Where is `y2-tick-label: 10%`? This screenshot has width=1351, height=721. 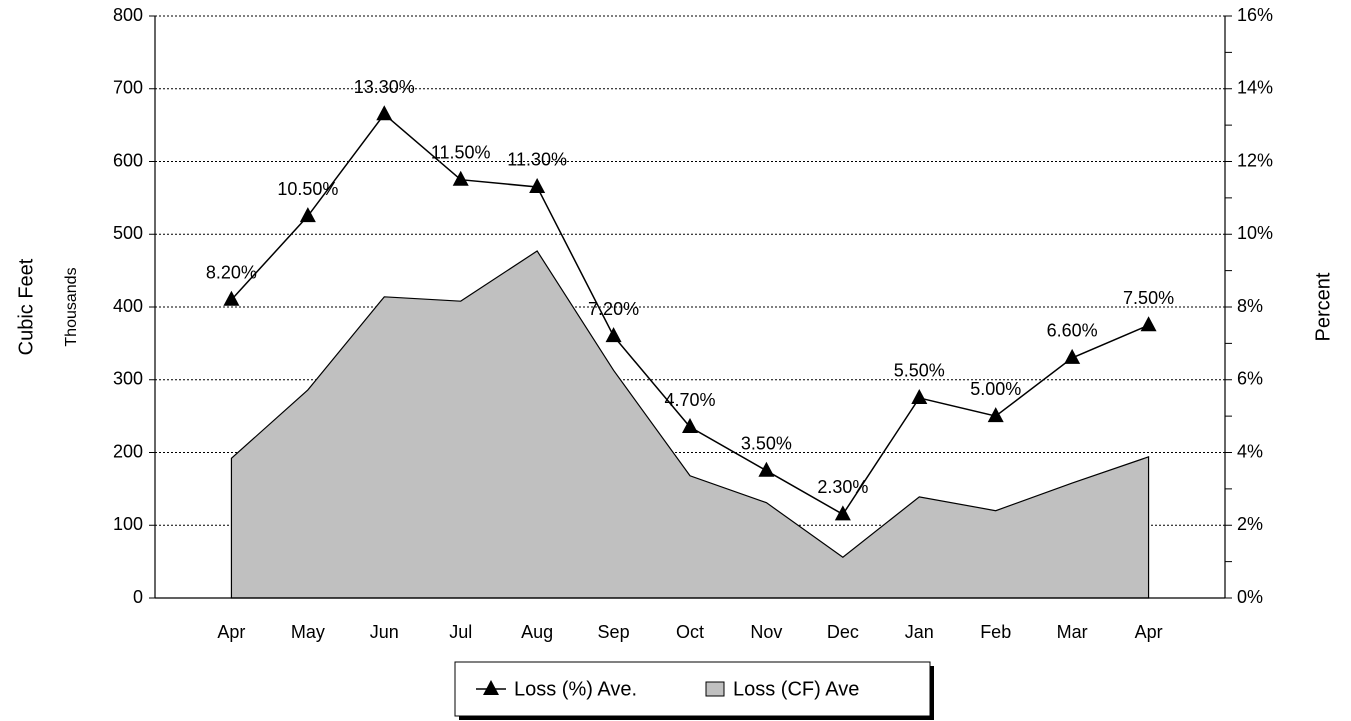
y2-tick-label: 10% is located at coordinates (1255, 233).